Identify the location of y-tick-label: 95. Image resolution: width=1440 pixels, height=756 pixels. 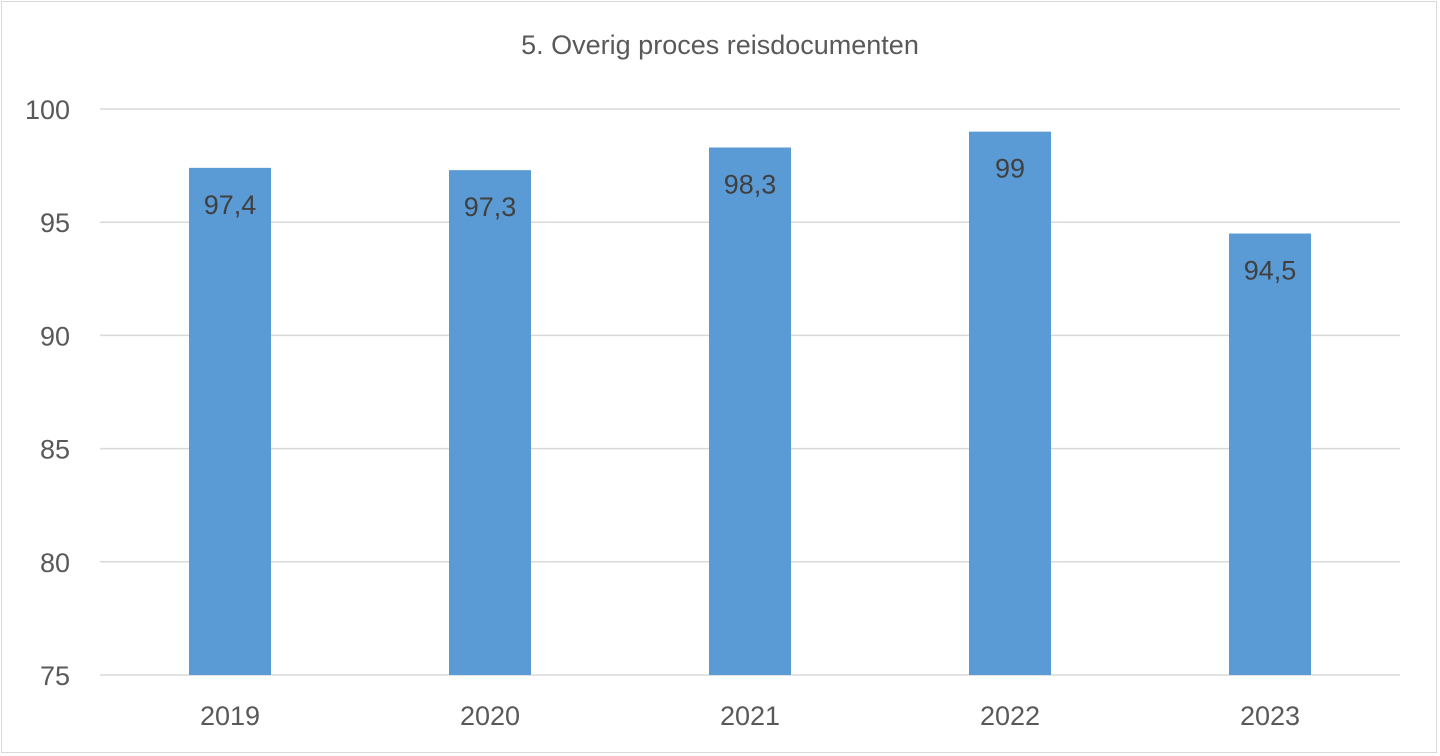
(55, 223).